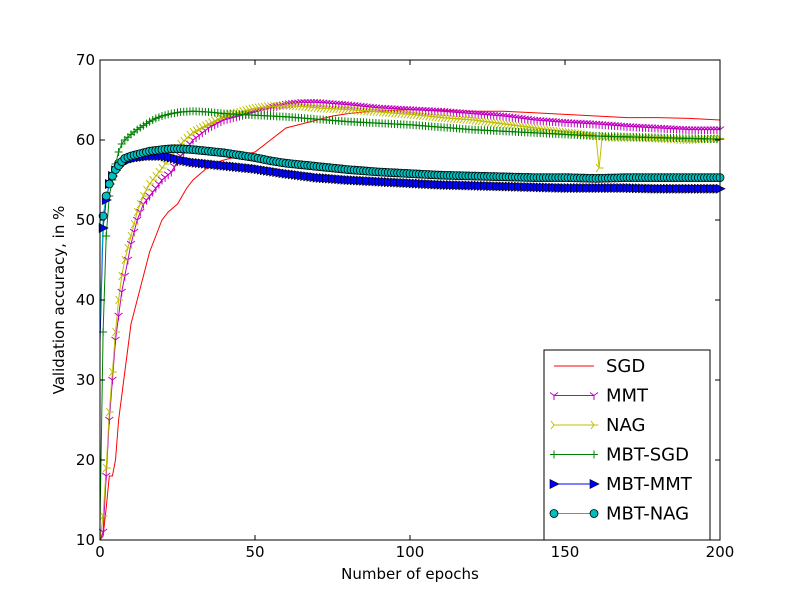 This screenshot has width=800, height=600. I want to click on series-markers-mbt-mmt, so click(412, 192).